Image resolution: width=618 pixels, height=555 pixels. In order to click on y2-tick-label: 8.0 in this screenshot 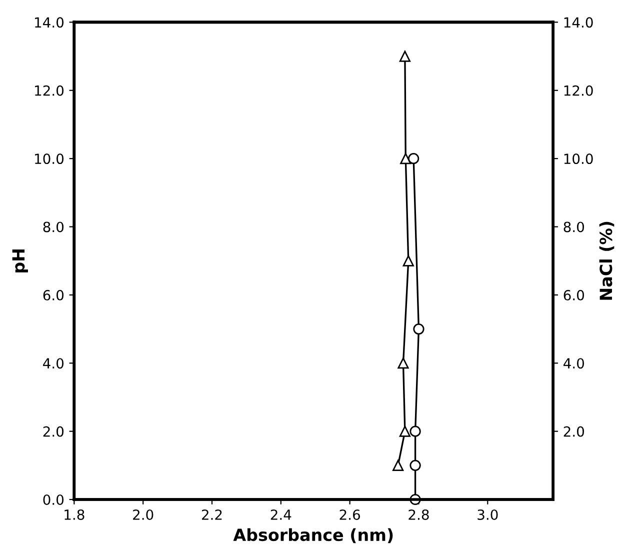, I will do `click(574, 227)`.